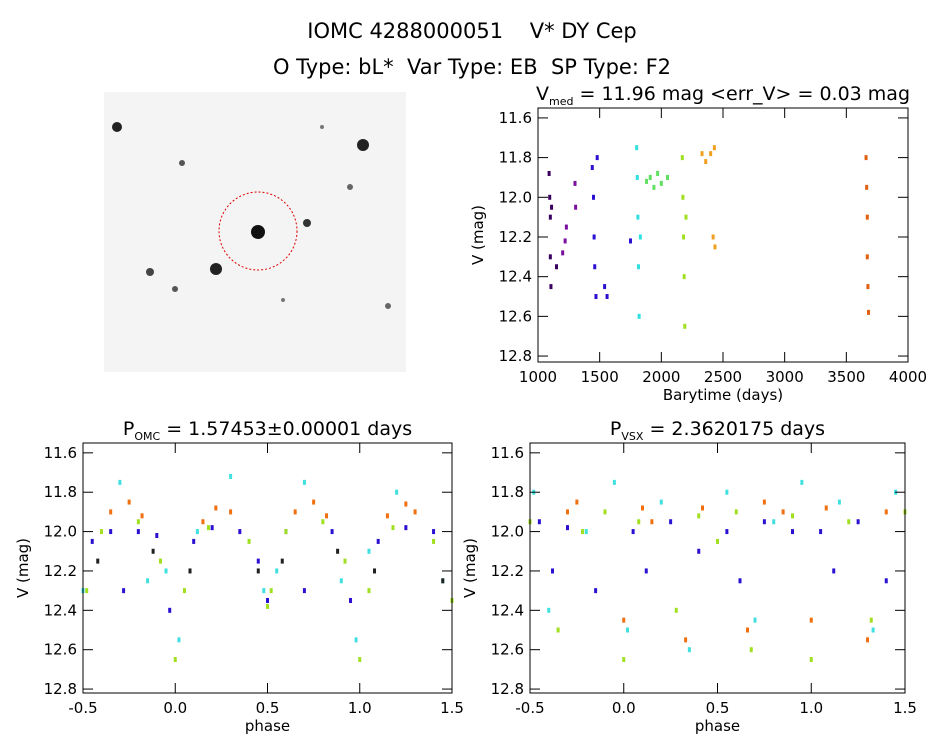 Image resolution: width=944 pixels, height=747 pixels. Describe the element at coordinates (360, 708) in the screenshot. I see `x-tick-label: 1.0` at that location.